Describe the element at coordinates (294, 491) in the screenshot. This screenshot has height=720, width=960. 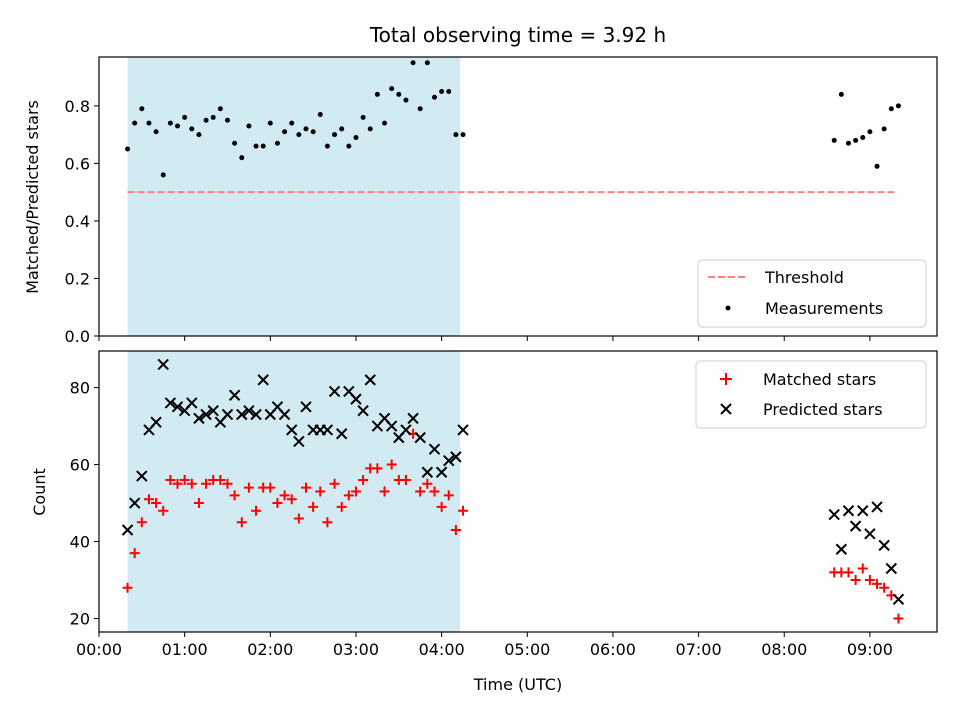
I see `observing-window-shade-bottom` at that location.